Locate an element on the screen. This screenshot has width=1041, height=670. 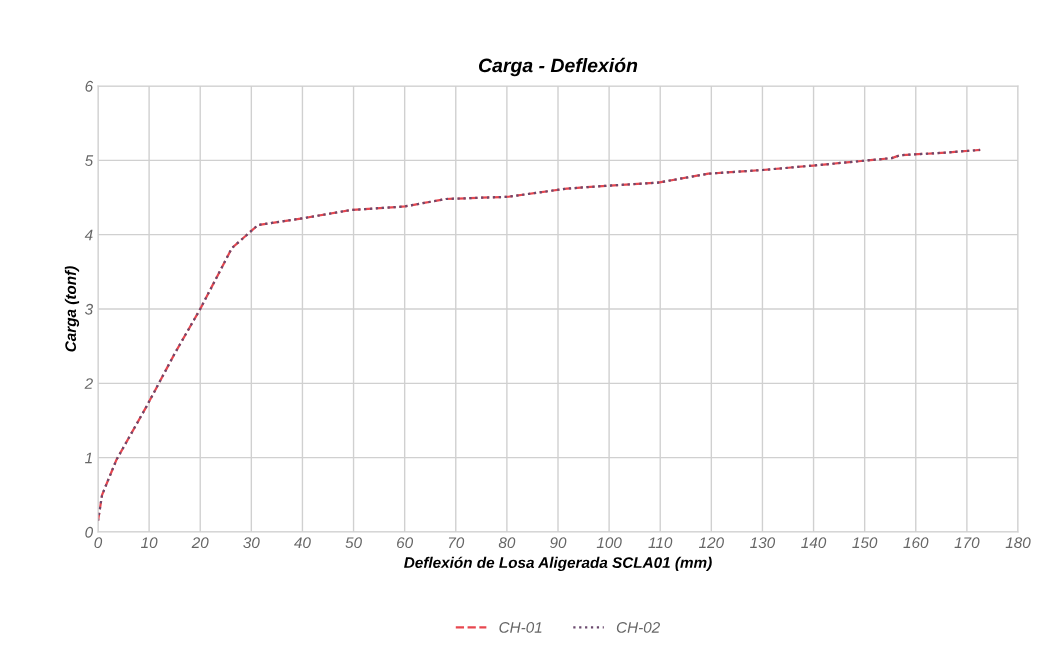
y-tick-label: 2 is located at coordinates (88, 383).